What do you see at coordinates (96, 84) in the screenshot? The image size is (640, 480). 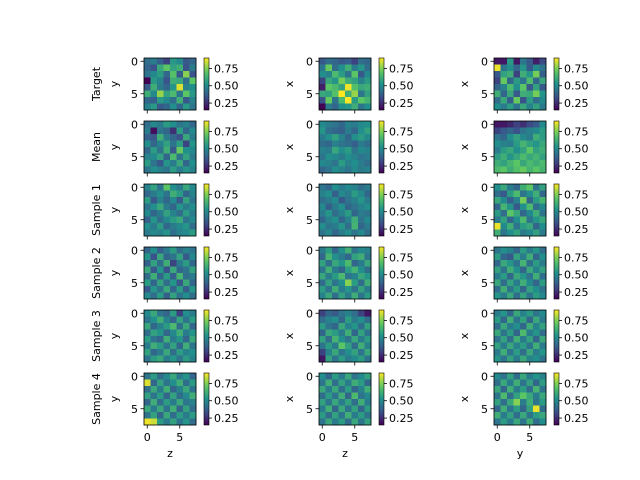 I see `row-label: Target` at bounding box center [96, 84].